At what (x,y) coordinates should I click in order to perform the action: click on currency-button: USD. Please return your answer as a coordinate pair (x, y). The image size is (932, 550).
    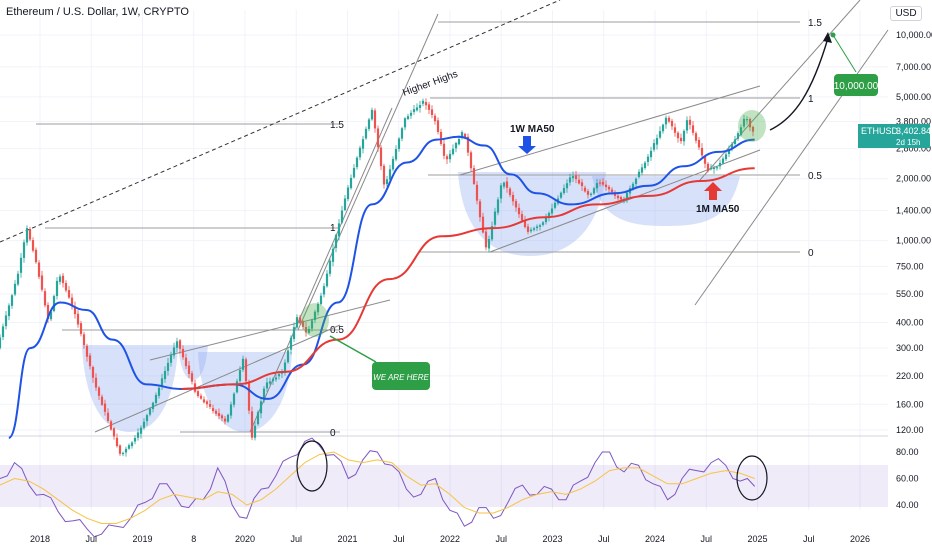
    Looking at the image, I should click on (906, 13).